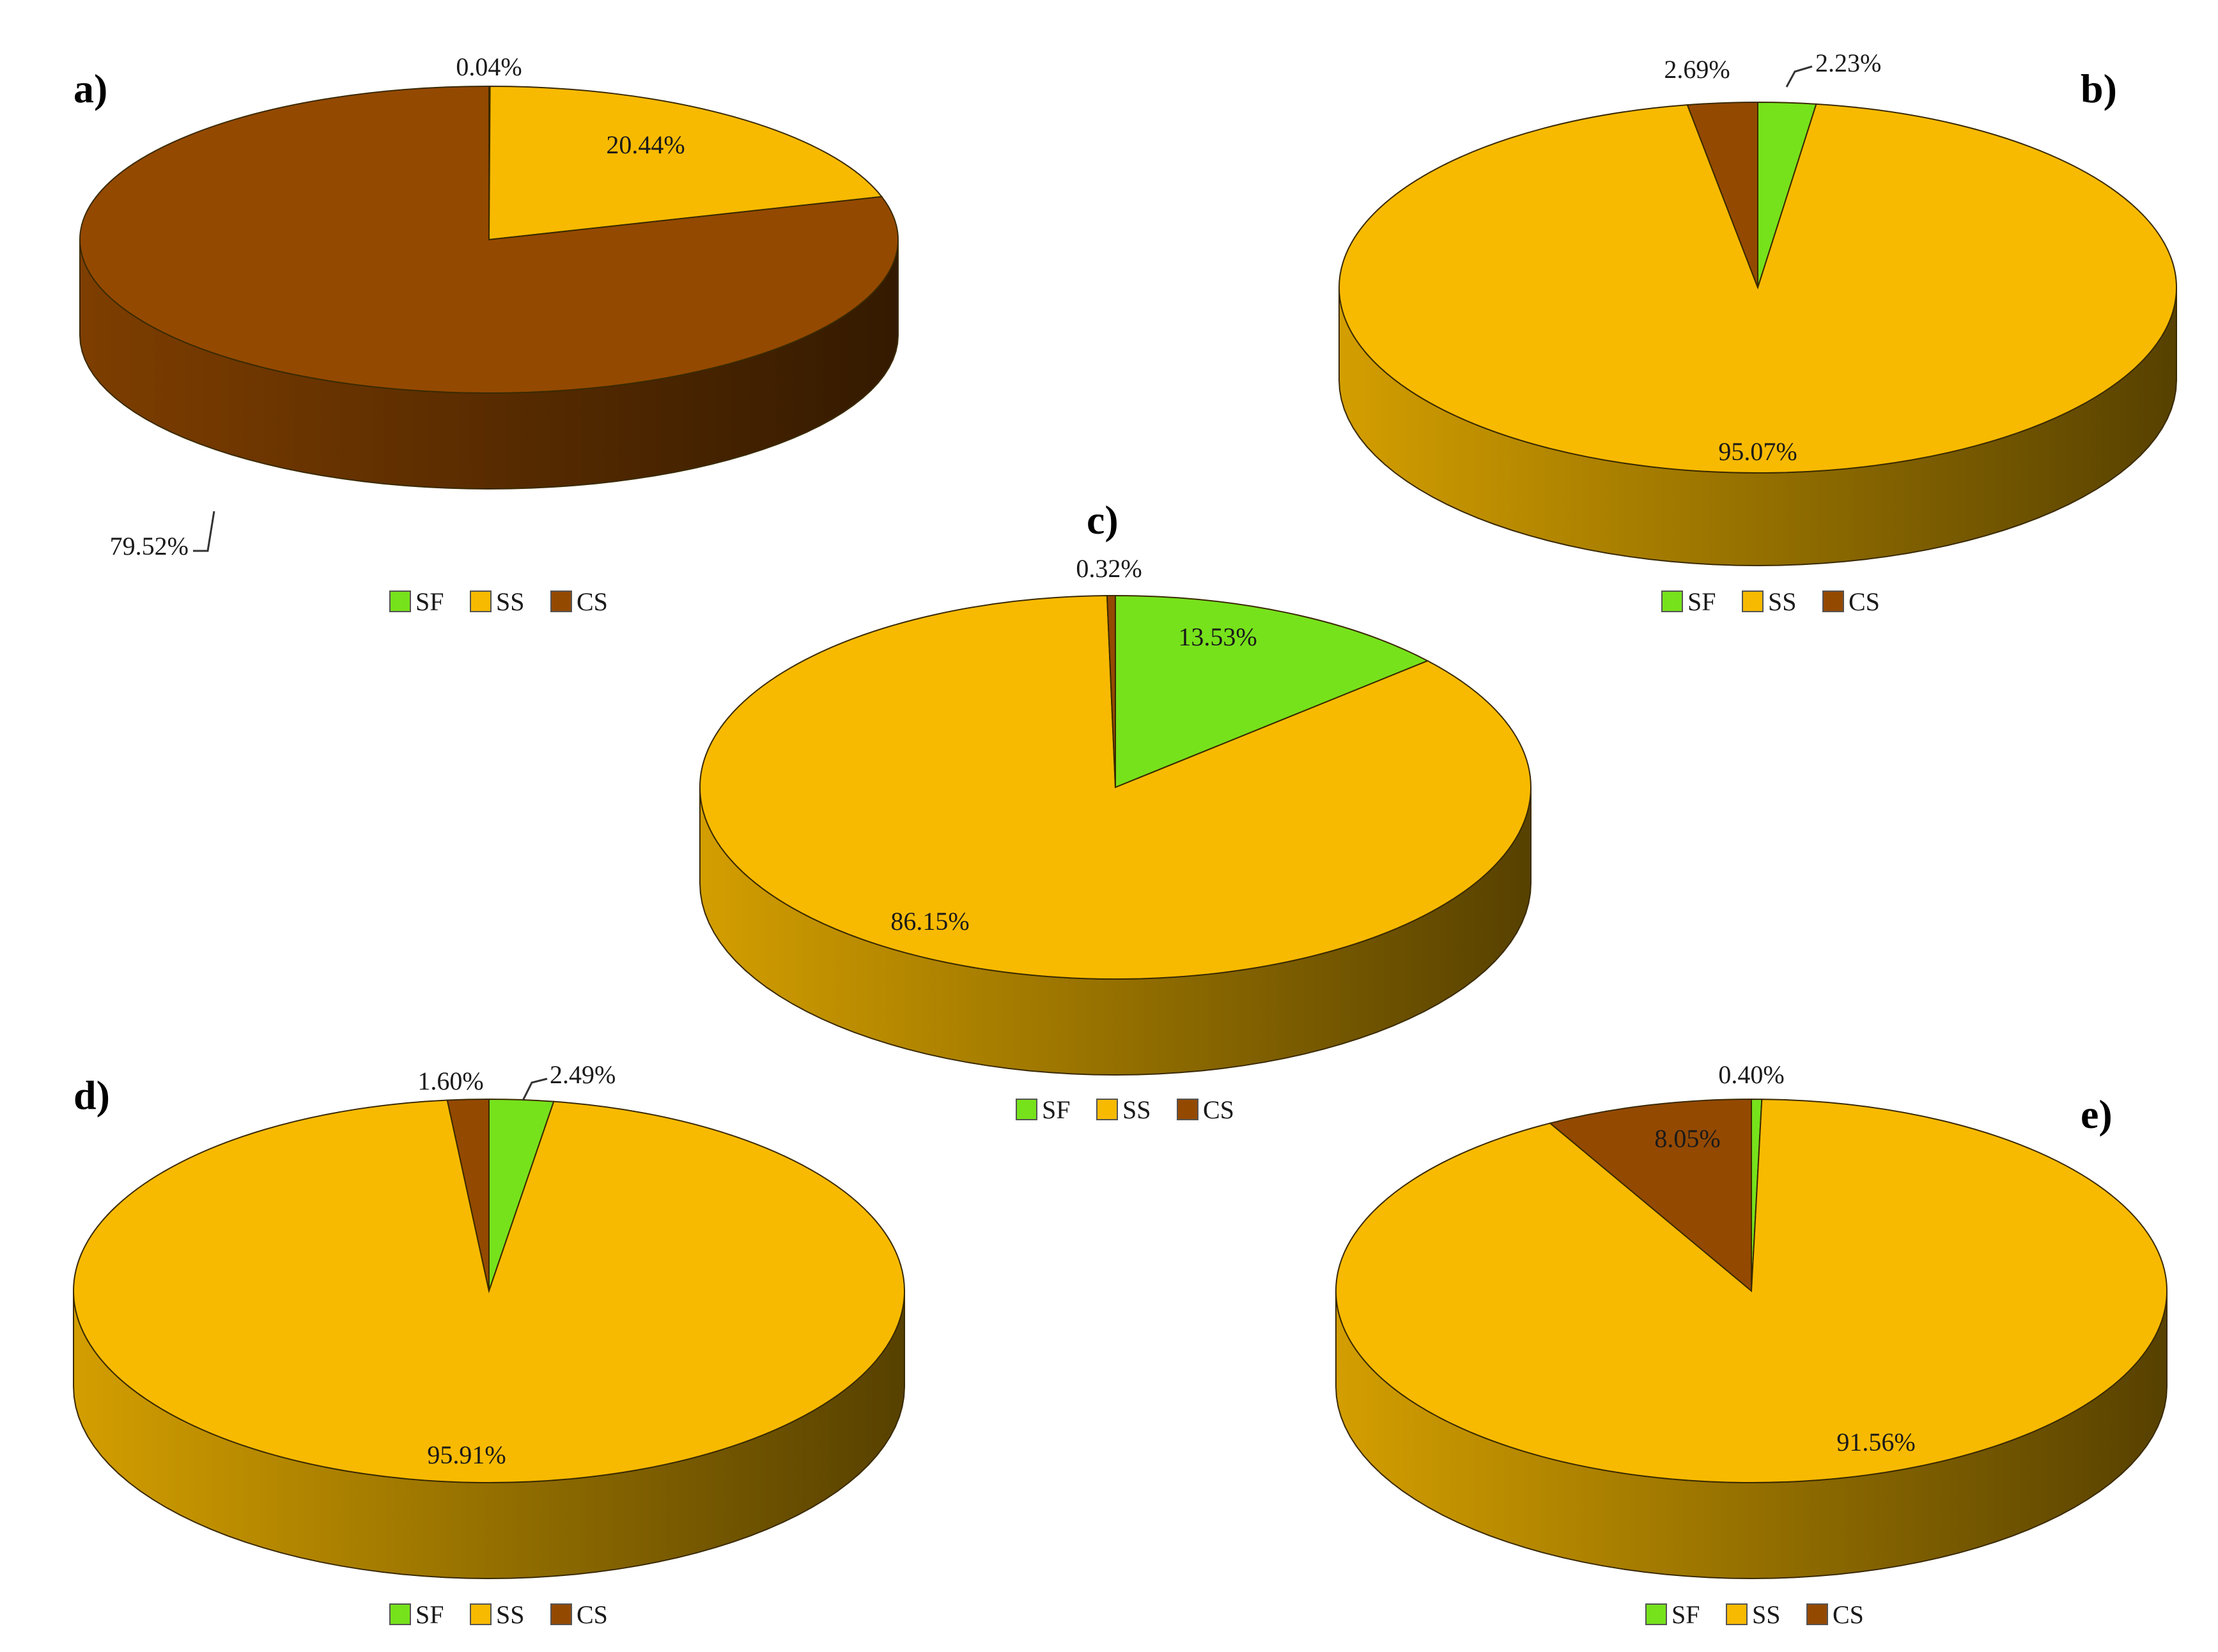 Image resolution: width=2218 pixels, height=1652 pixels. I want to click on data-label-SF: 13.53%, so click(1218, 636).